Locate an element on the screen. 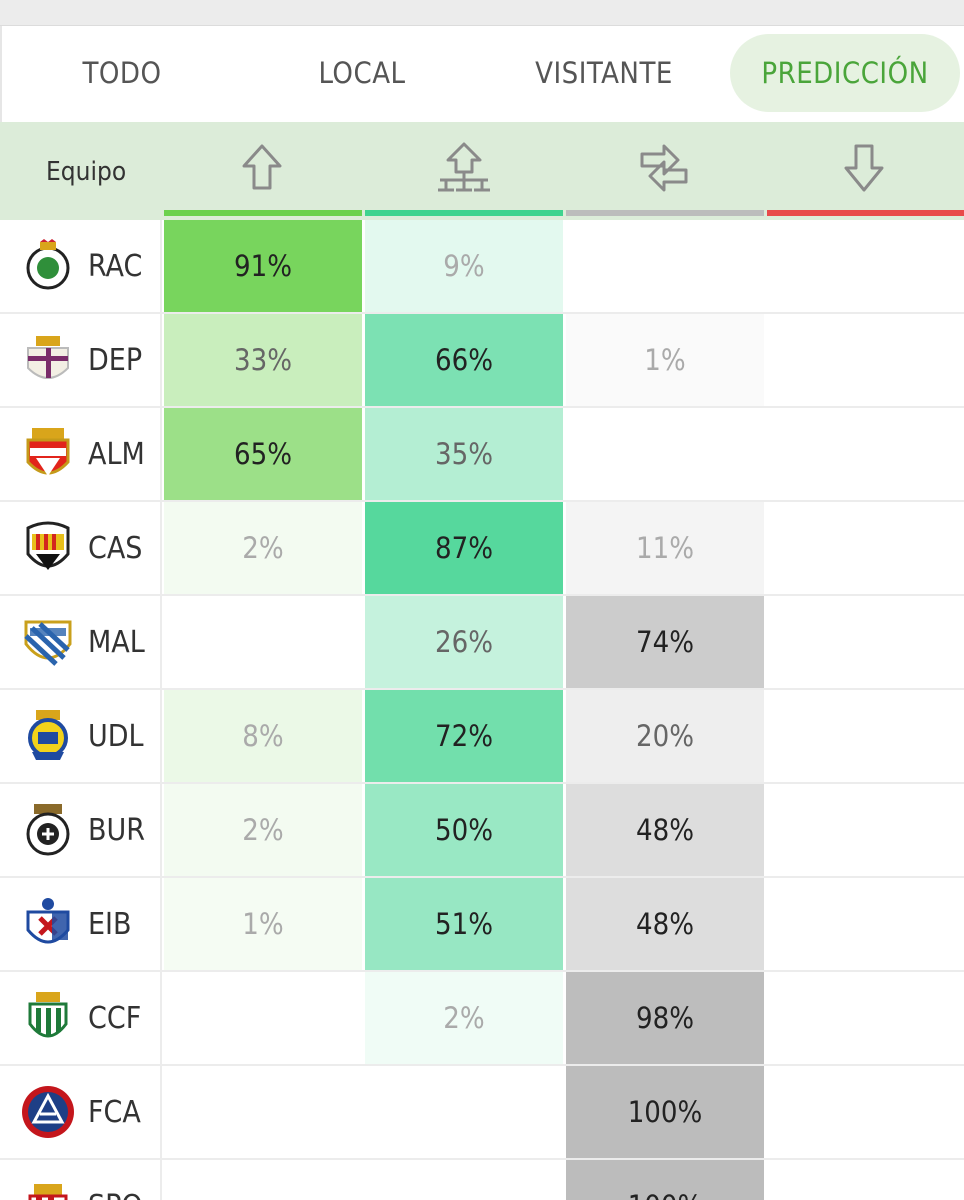 This screenshot has width=964, height=1200. table-row: CCF 2% 98% is located at coordinates (482, 1019).